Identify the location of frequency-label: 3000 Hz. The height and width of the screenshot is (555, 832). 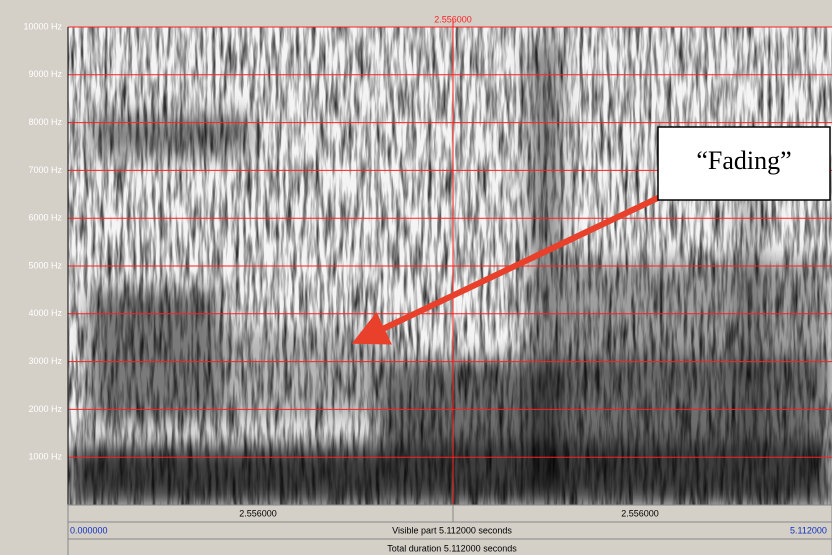
(45, 361).